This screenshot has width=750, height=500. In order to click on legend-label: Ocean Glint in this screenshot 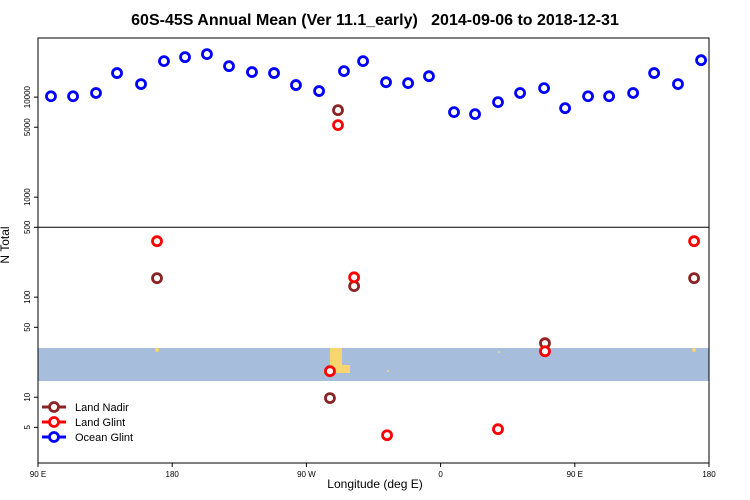, I will do `click(104, 438)`.